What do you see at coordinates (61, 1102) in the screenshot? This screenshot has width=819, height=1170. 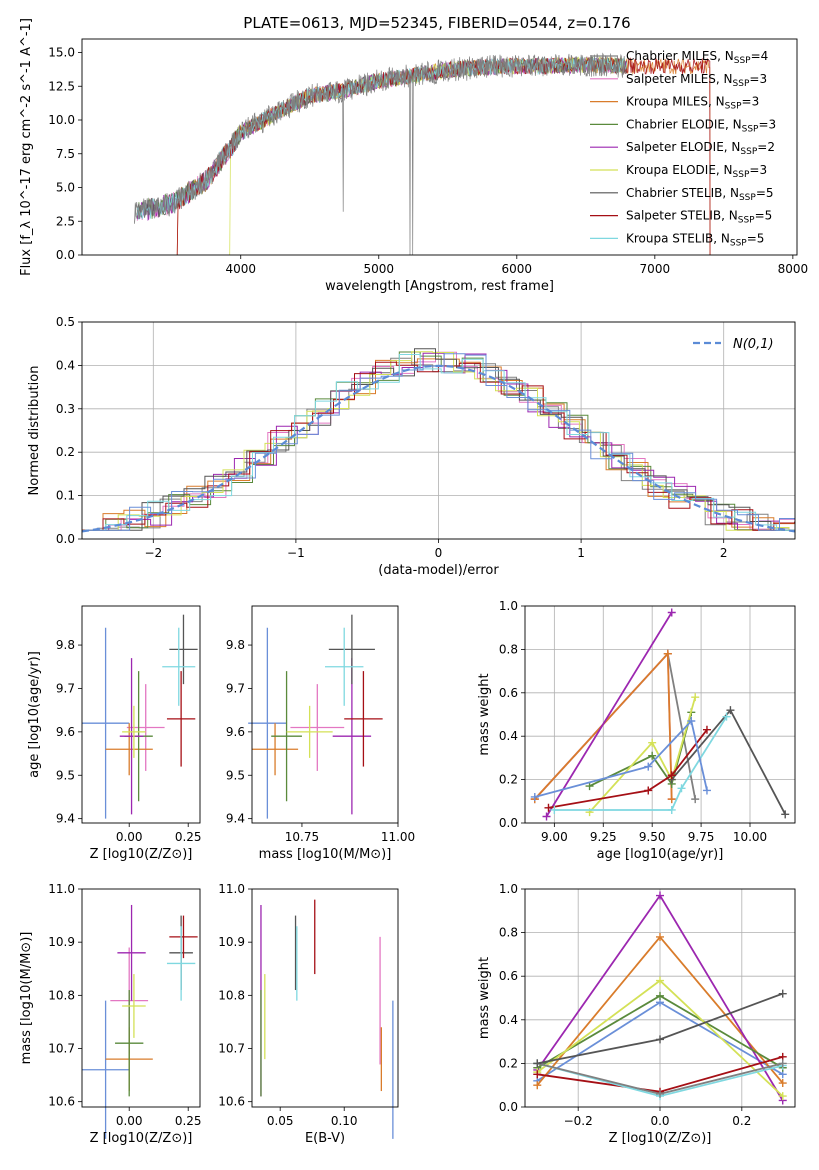 I see `y-tick-label: 10.6` at bounding box center [61, 1102].